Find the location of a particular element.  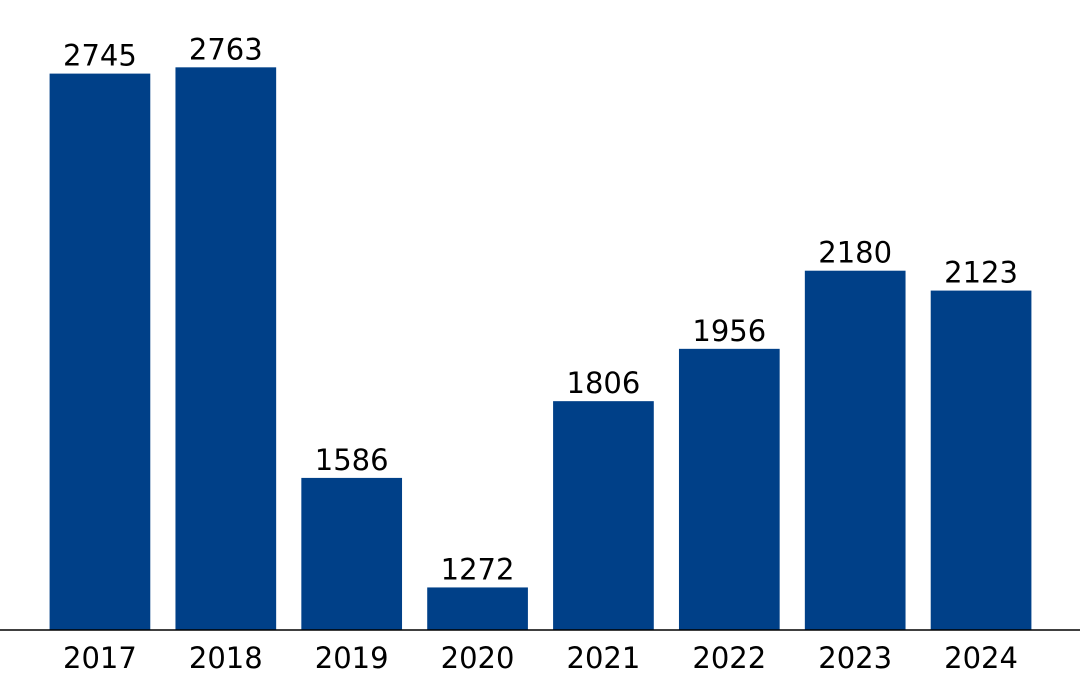

bar-2021 is located at coordinates (603, 515).